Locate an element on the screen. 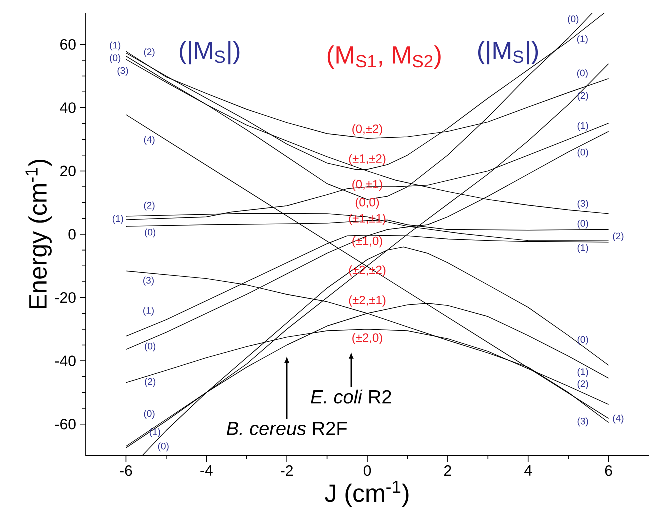 This screenshot has height=516, width=650. annotation: (0,0) is located at coordinates (368, 204).